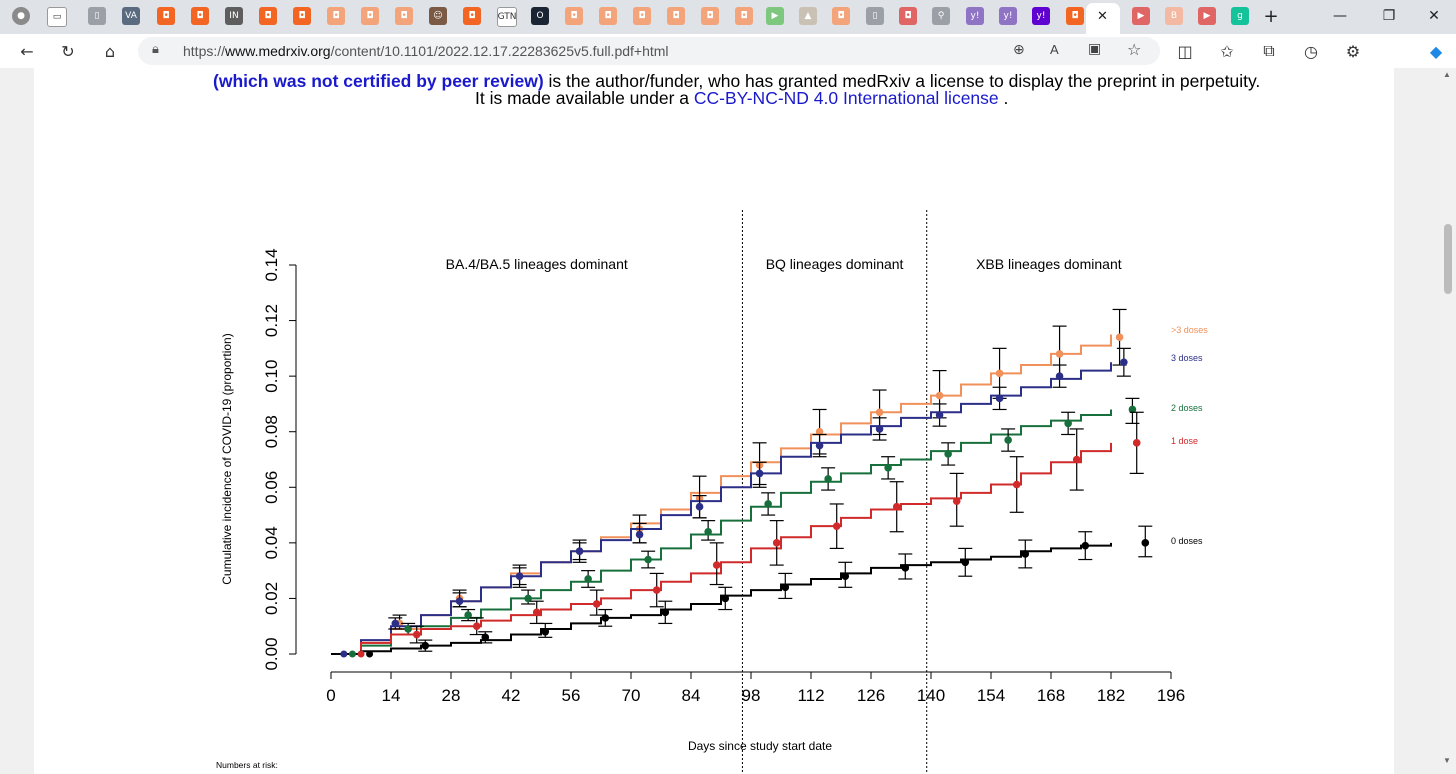 The image size is (1456, 774). Describe the element at coordinates (941, 16) in the screenshot. I see `search-tab-icon: ⚲` at that location.